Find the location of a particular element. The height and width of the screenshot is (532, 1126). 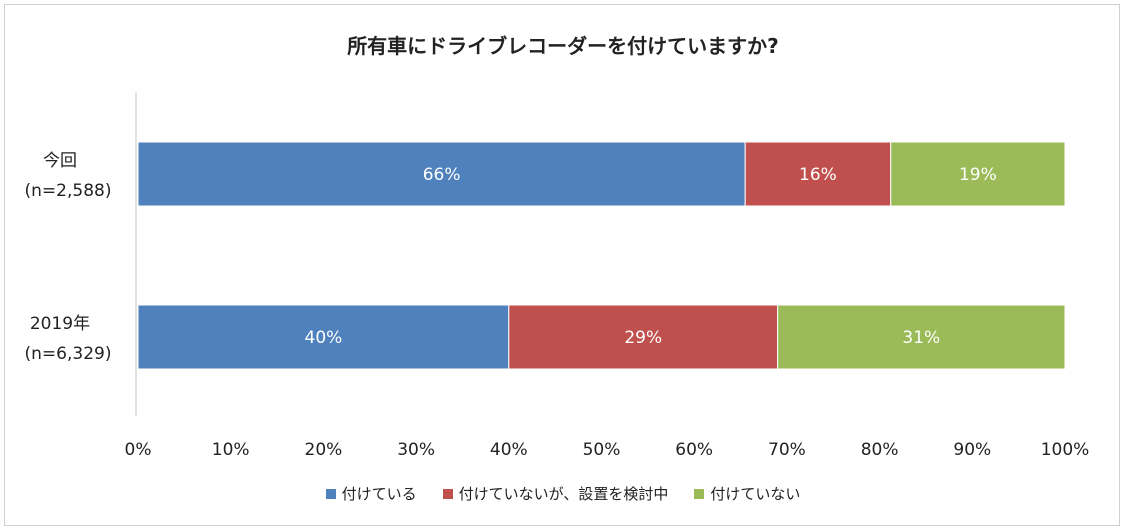

legend-label: 付けている is located at coordinates (379, 494).